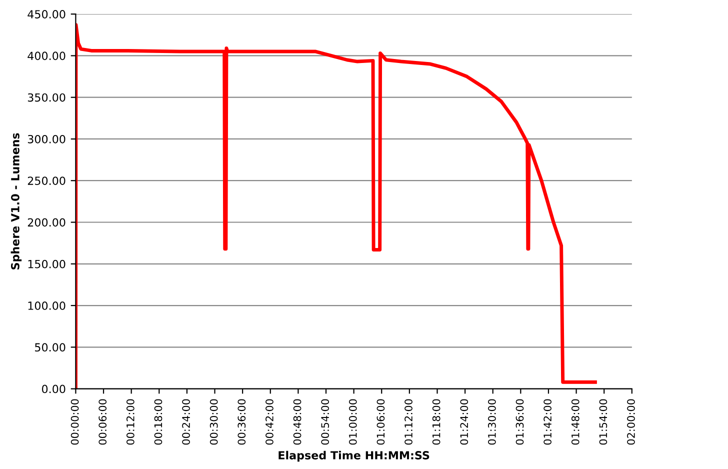 This screenshot has width=728, height=469. What do you see at coordinates (270, 422) in the screenshot?
I see `x-tick-label: 00:42:00` at bounding box center [270, 422].